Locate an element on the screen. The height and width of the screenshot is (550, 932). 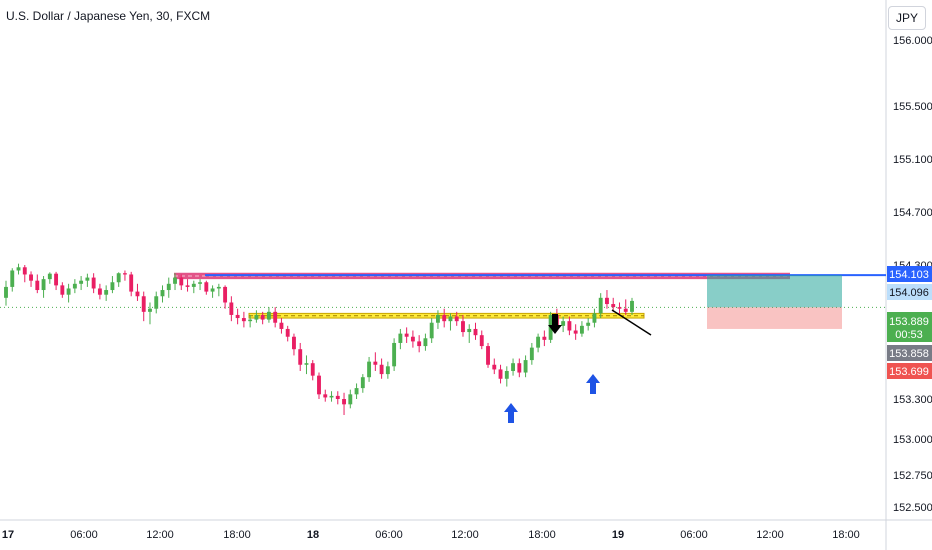
currency-button: JPY is located at coordinates (907, 18).